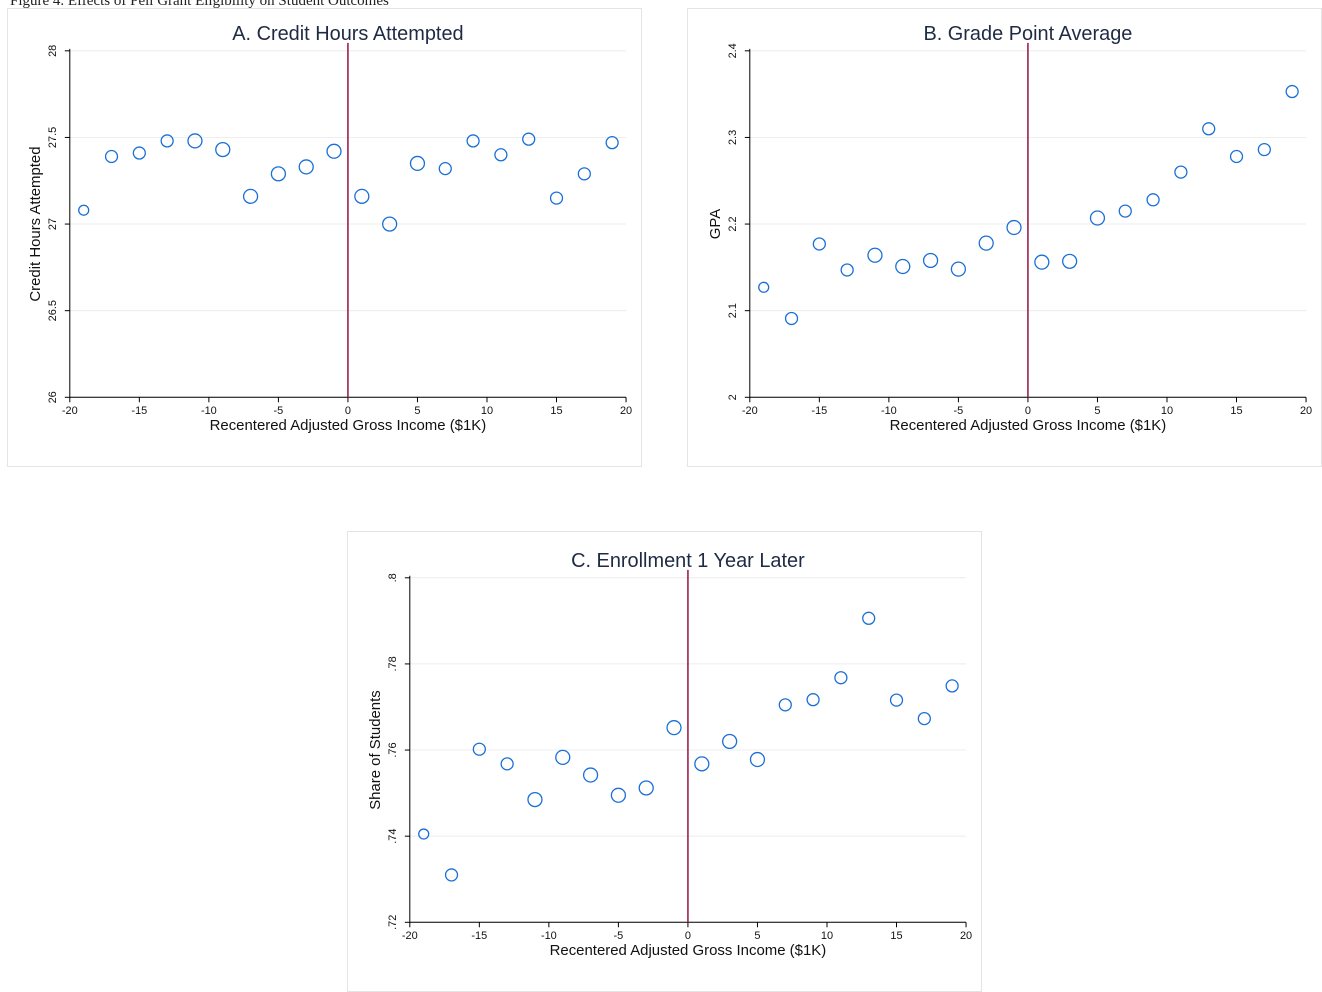 The image size is (1322, 992). I want to click on y-axis-label: Share of Students, so click(375, 750).